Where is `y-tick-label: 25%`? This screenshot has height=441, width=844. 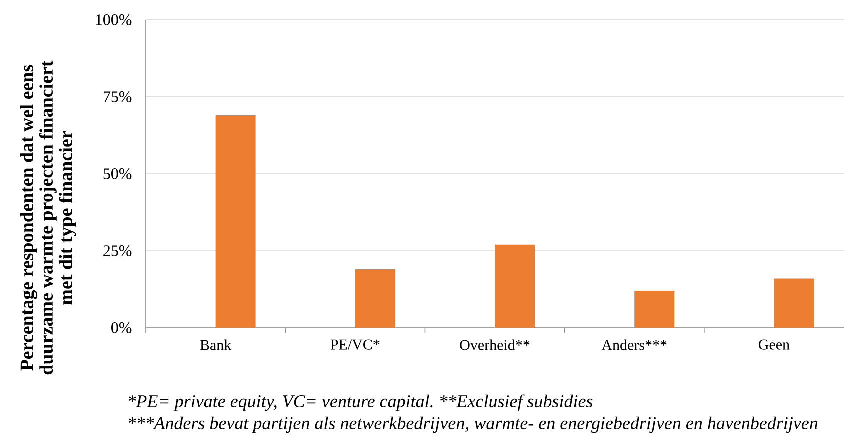
y-tick-label: 25% is located at coordinates (118, 251).